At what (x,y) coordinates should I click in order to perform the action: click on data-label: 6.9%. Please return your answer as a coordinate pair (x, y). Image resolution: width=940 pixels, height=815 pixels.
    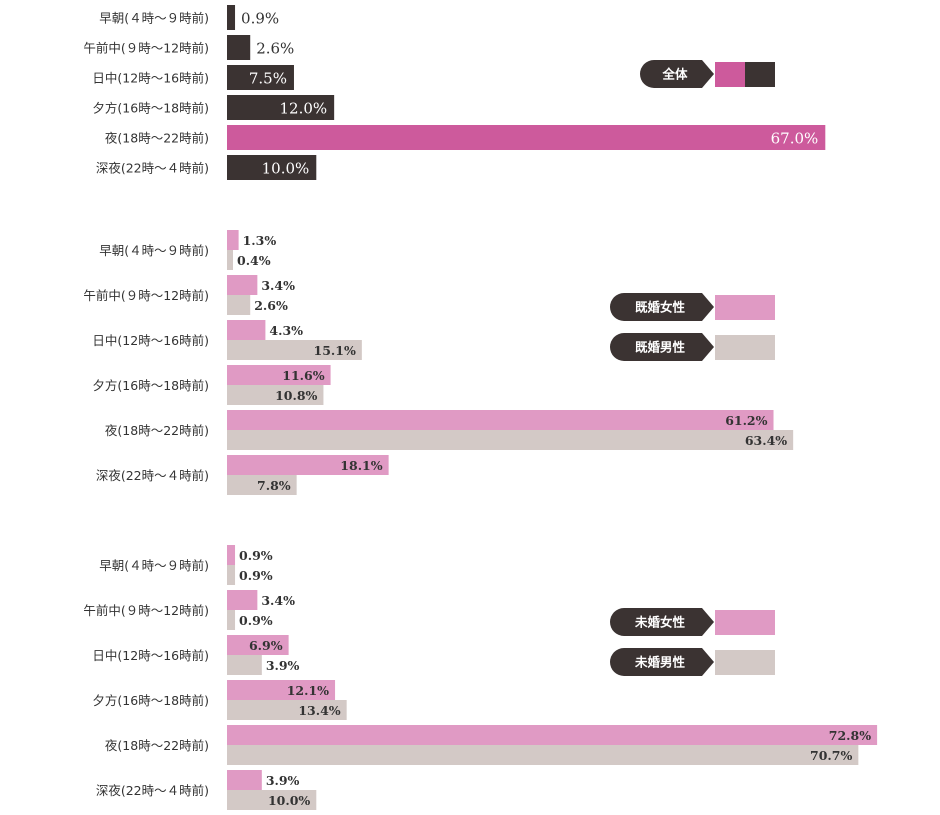
    Looking at the image, I should click on (266, 645).